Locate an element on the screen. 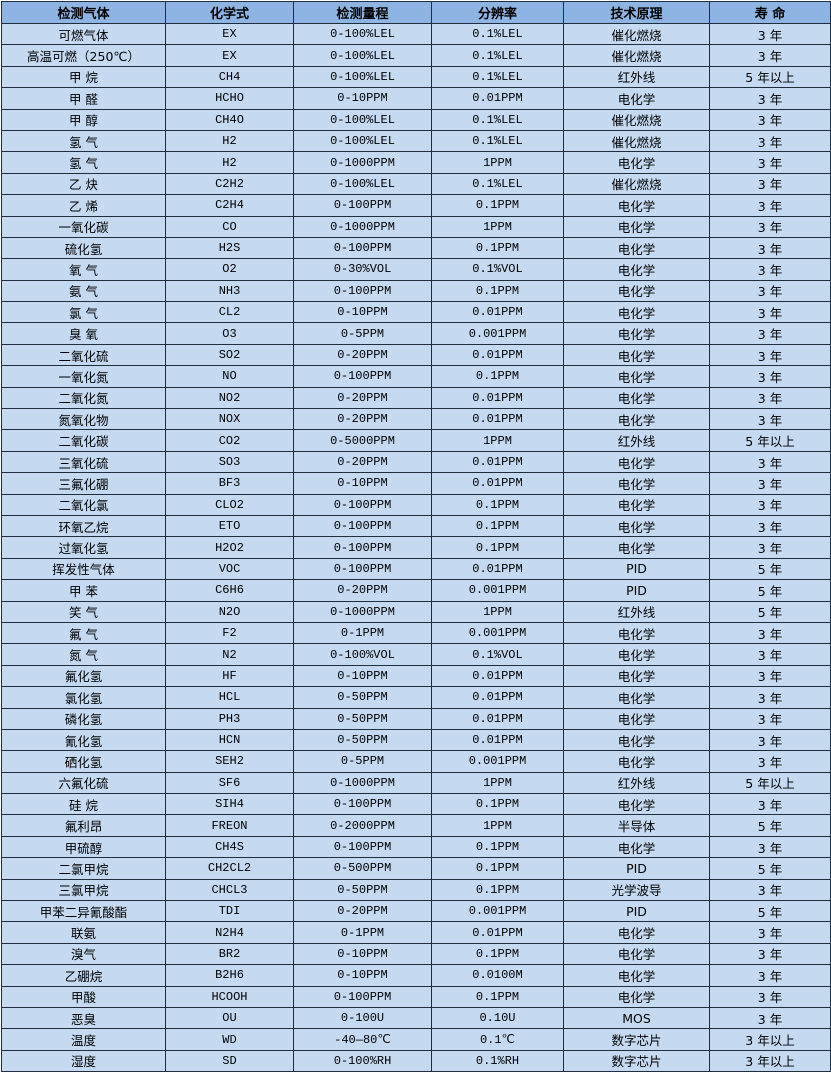 The height and width of the screenshot is (1076, 831). table-row: 六氟化硫 SF6 0-1000PPM 1PPM 红外线 5 年以上 is located at coordinates (416, 783).